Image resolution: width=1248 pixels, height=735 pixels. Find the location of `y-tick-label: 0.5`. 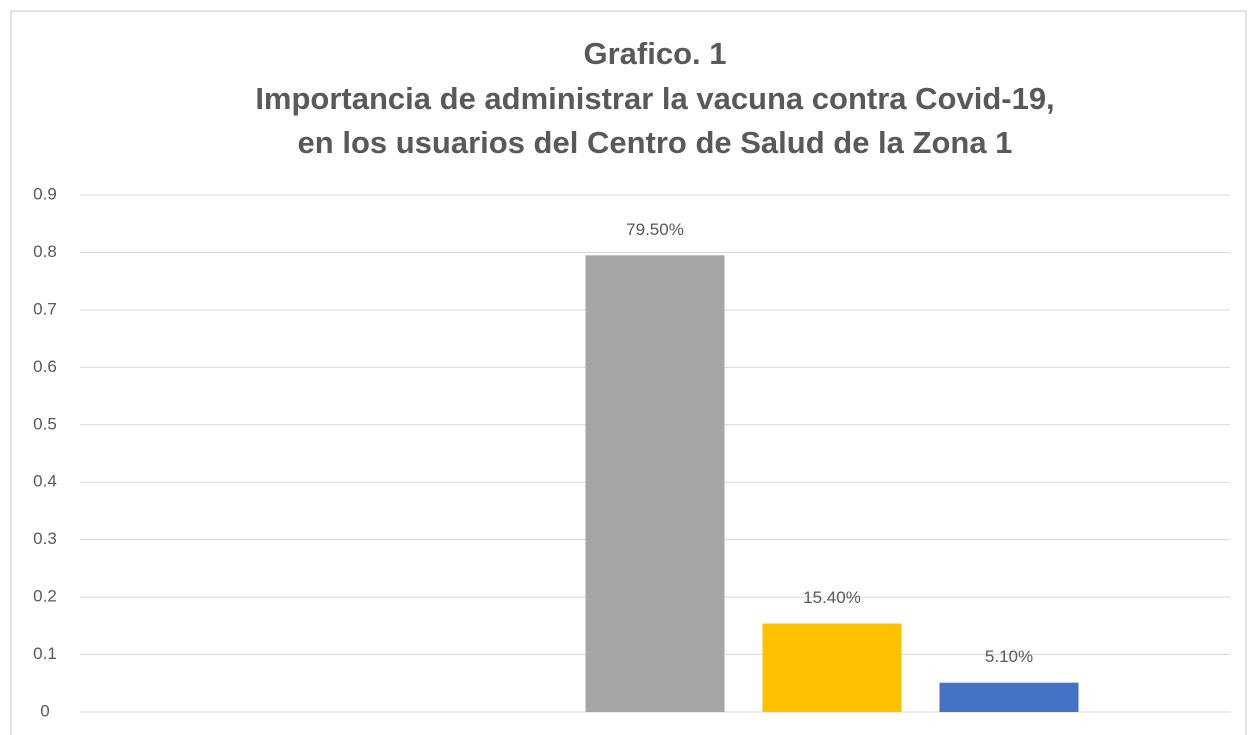

y-tick-label: 0.5 is located at coordinates (45, 423).